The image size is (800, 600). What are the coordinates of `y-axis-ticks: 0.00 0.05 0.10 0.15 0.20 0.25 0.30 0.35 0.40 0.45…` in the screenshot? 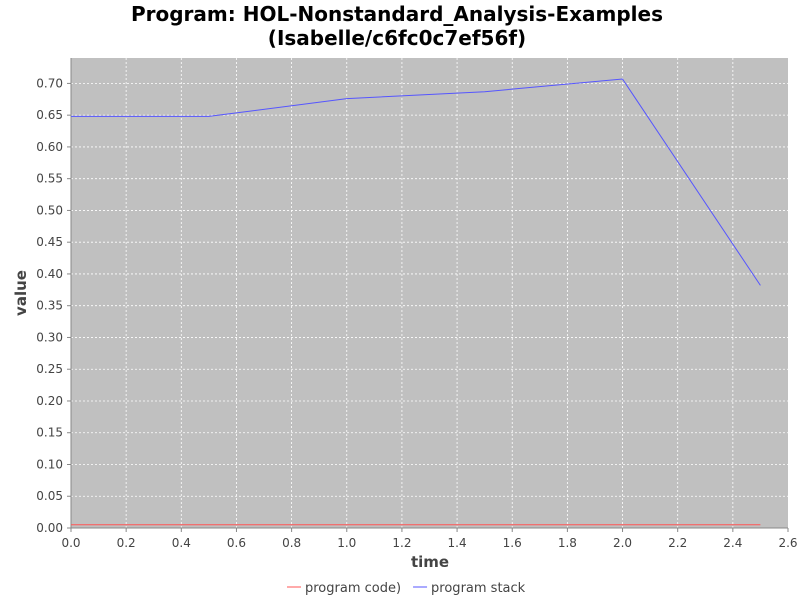 It's located at (53, 305).